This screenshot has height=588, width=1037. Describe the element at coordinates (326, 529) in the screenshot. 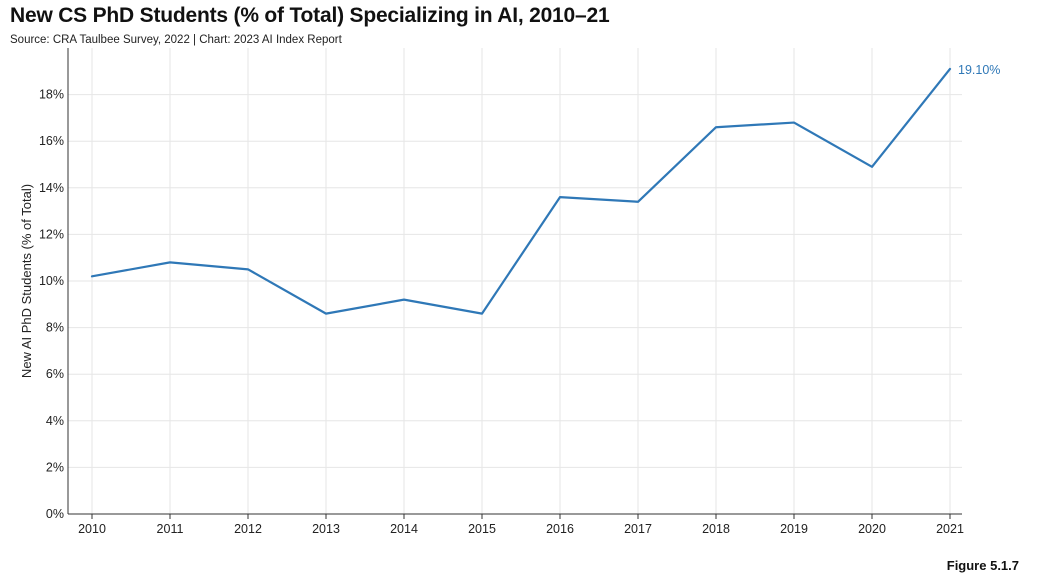

I see `x-tick-label: 2013` at that location.